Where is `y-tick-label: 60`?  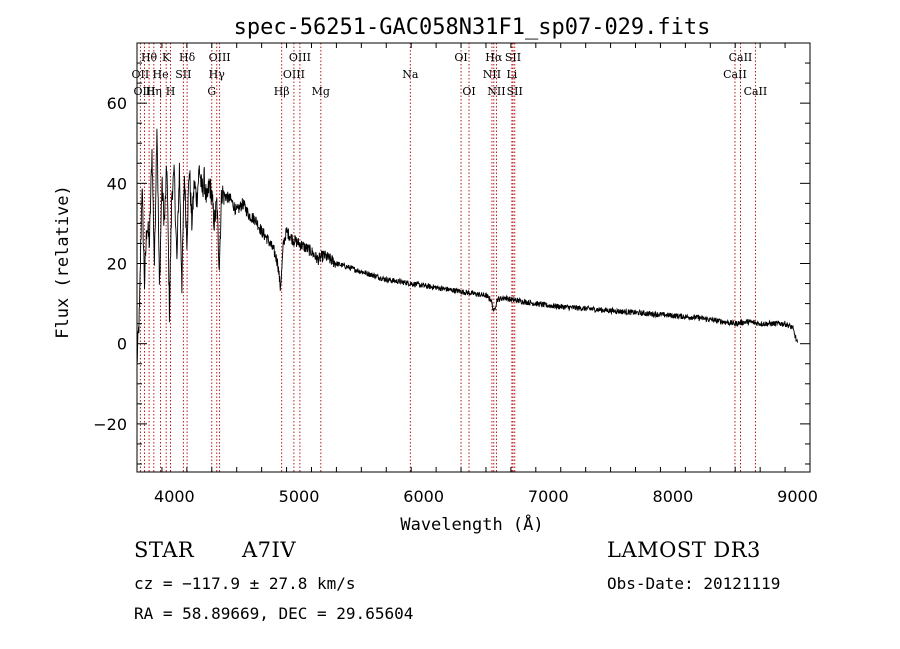
y-tick-label: 60 is located at coordinates (117, 103).